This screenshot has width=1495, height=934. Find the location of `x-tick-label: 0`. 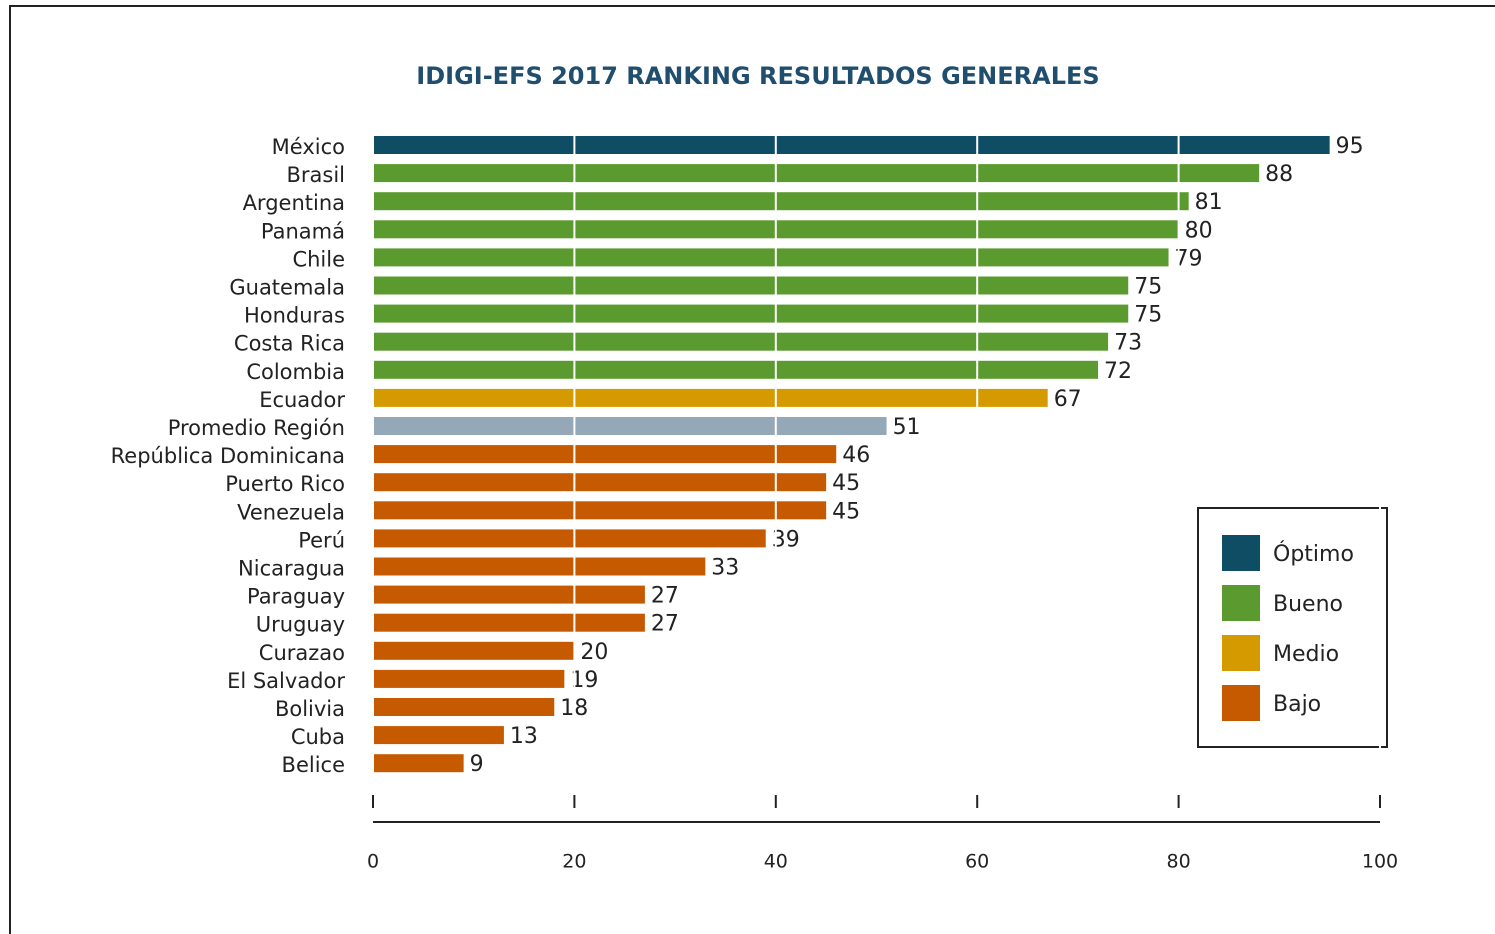

x-tick-label: 0 is located at coordinates (373, 862).